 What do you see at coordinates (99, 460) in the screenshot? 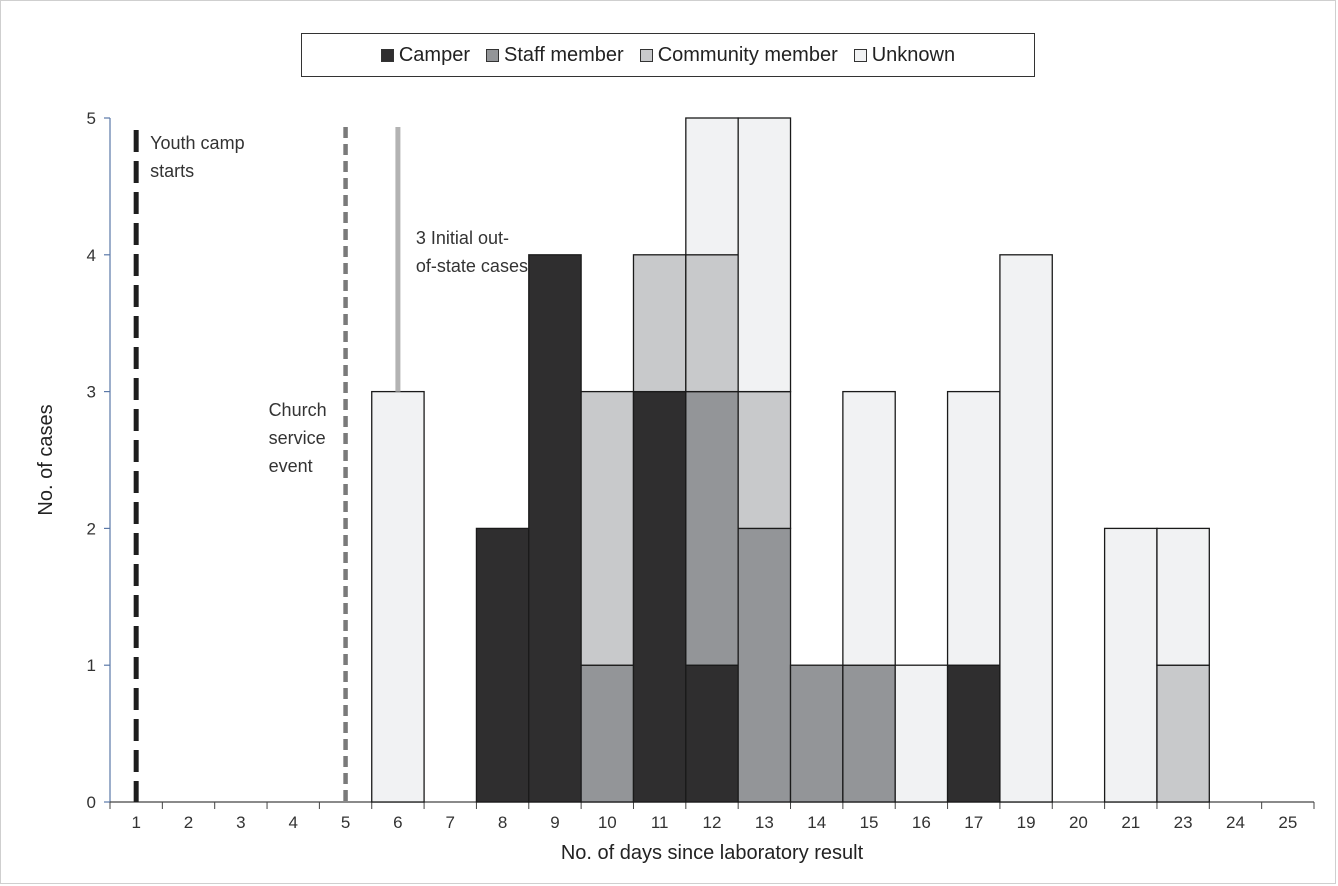
I see `y-axis: 0 1 2 3 4 5` at bounding box center [99, 460].